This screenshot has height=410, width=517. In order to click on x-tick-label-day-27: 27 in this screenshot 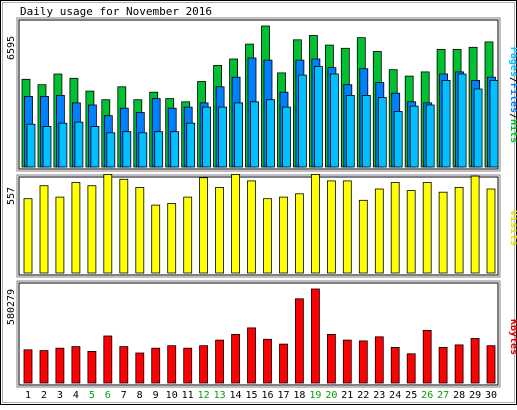, I will do `click(443, 395)`.